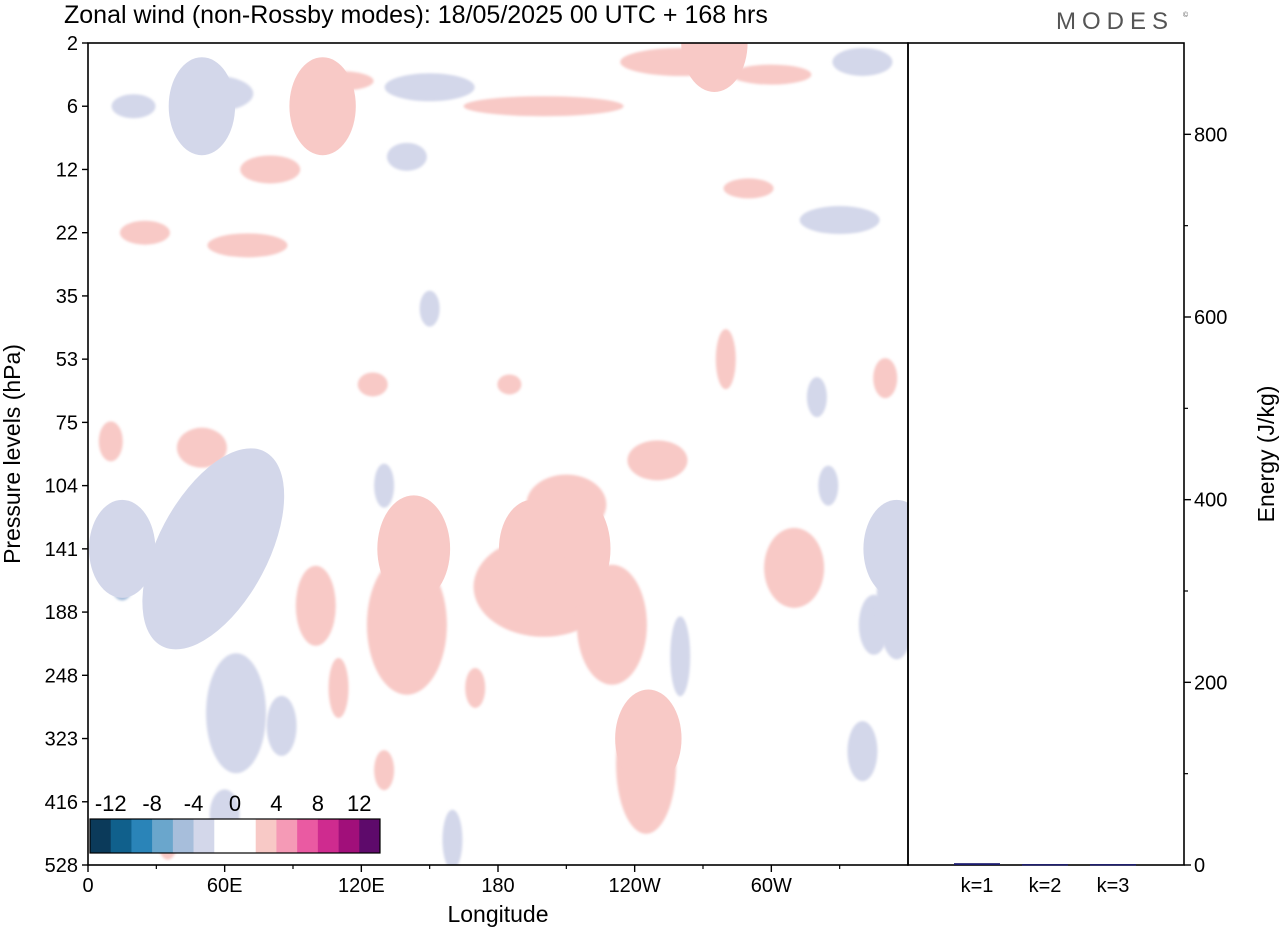 This screenshot has height=930, width=1280. Describe the element at coordinates (361, 886) in the screenshot. I see `x-tick-label: 120E` at that location.